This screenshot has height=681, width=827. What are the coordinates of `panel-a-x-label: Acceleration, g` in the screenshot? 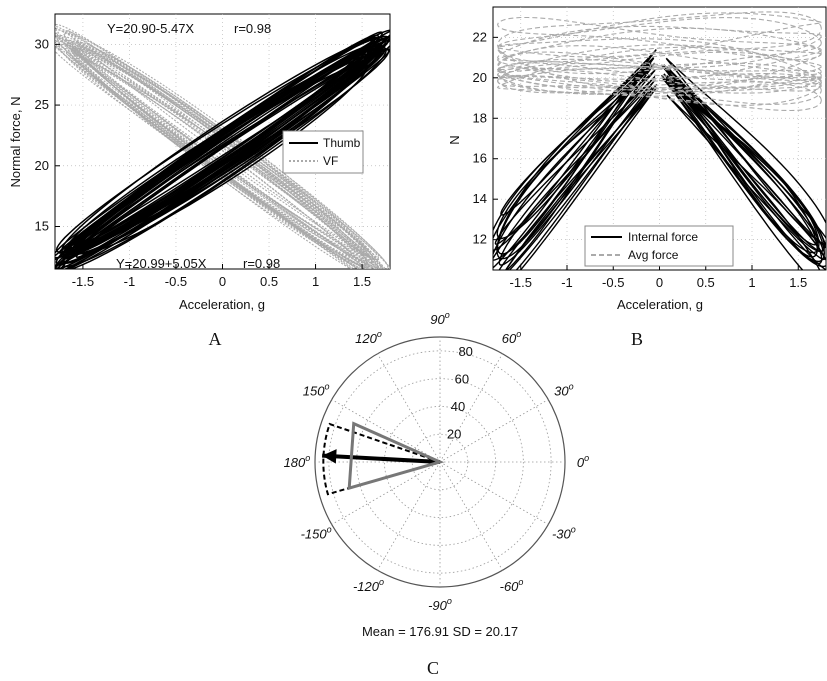 It's located at (222, 304).